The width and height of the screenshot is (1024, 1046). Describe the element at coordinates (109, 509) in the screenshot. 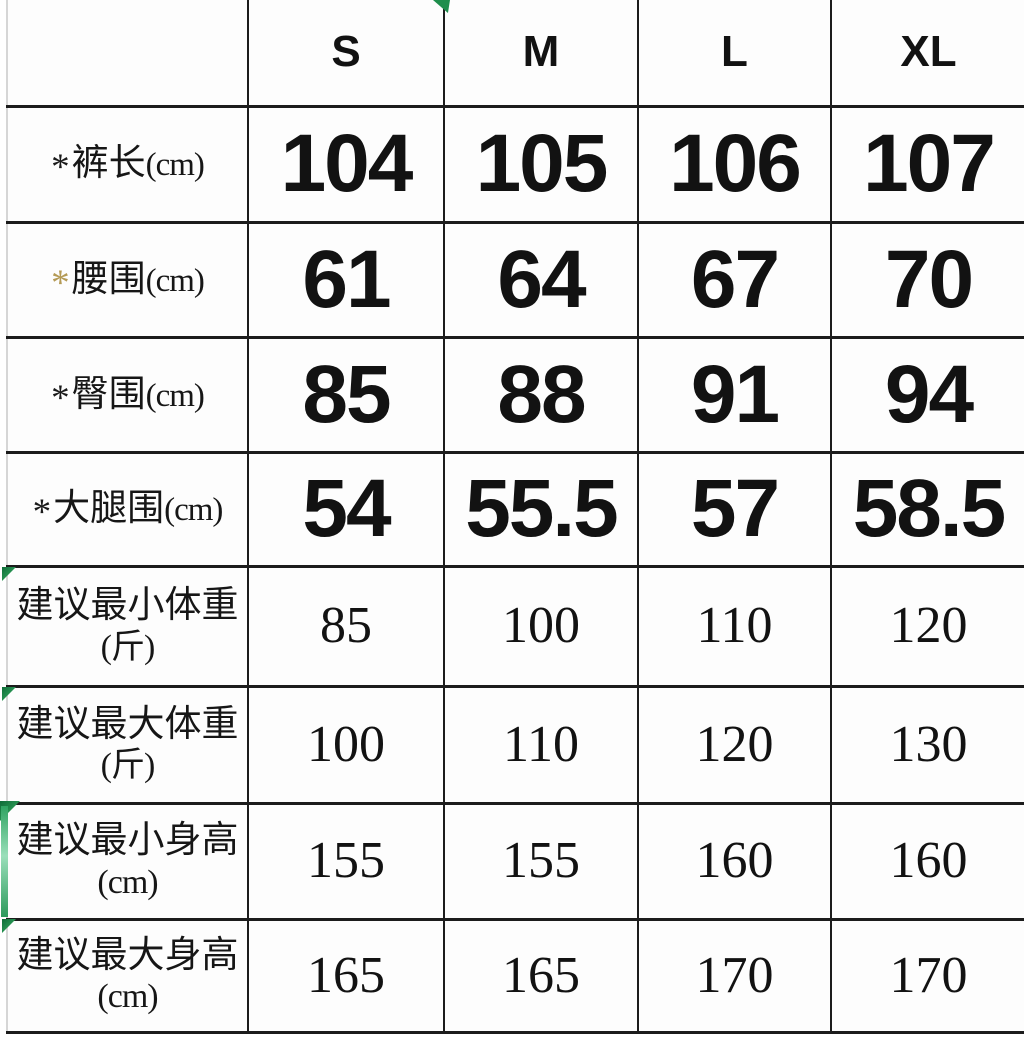

I see `row-label-text: 大腿围` at that location.